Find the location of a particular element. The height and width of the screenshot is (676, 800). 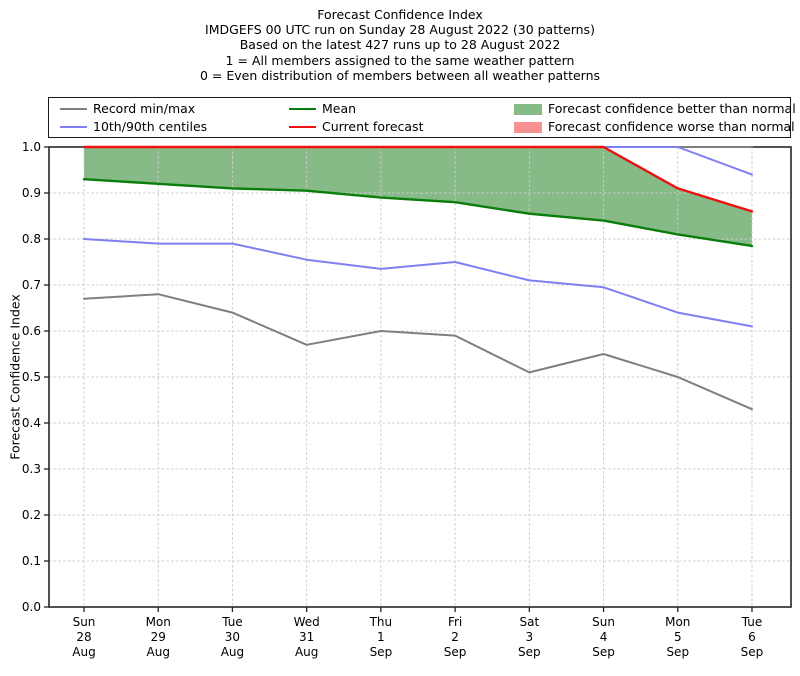

legend-label: Mean is located at coordinates (339, 108).